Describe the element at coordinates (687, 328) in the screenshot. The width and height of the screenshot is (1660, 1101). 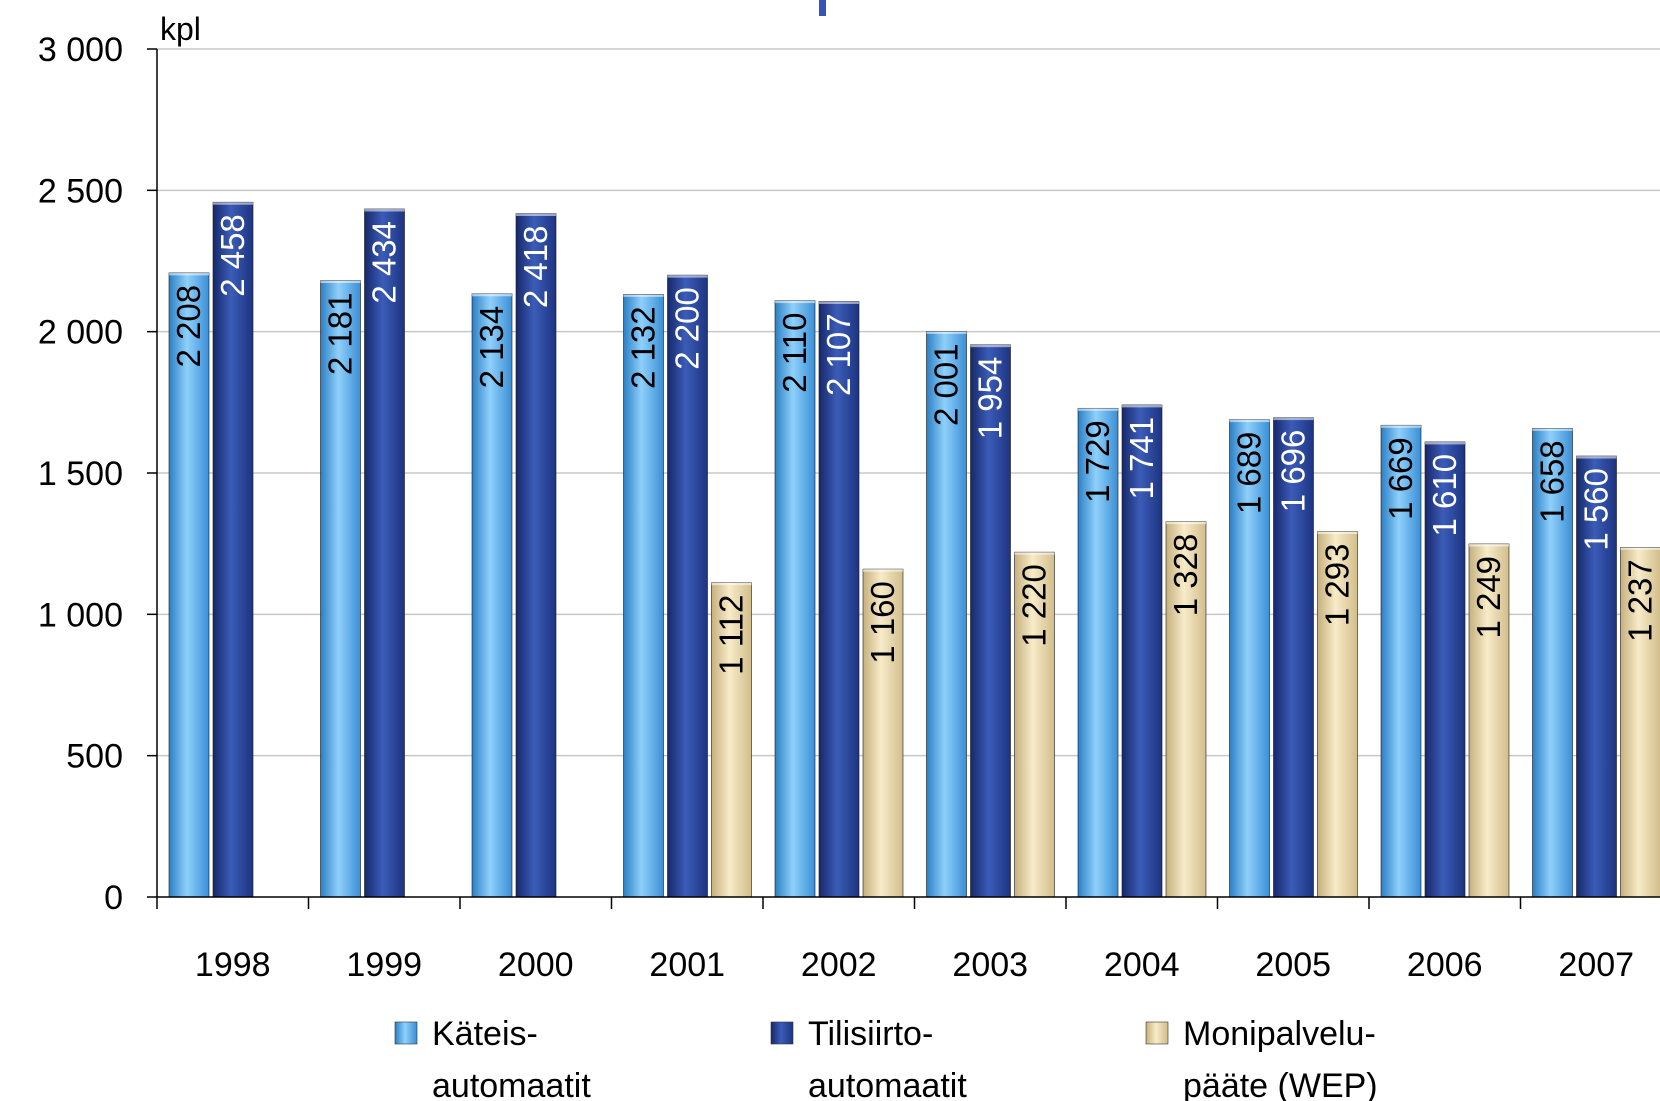
I see `data-label: 2 200` at that location.